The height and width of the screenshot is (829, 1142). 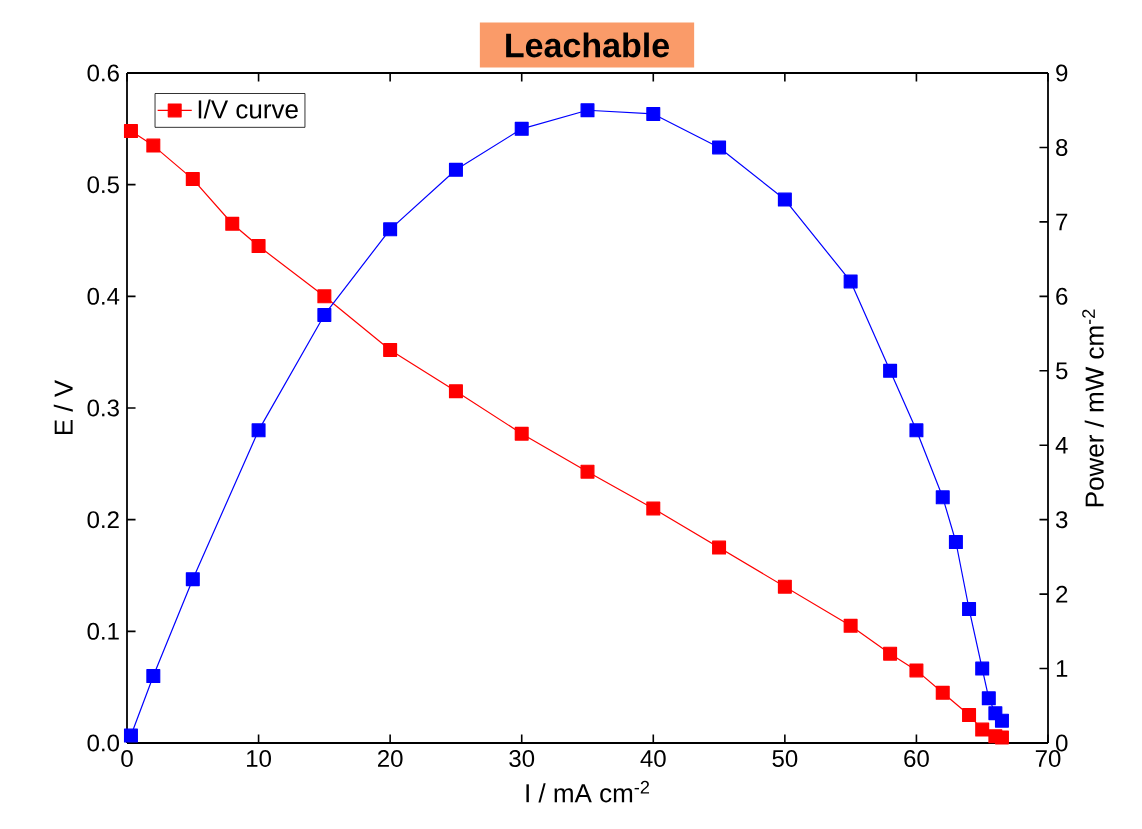 What do you see at coordinates (103, 408) in the screenshot?
I see `y-tick-label: 0.3` at bounding box center [103, 408].